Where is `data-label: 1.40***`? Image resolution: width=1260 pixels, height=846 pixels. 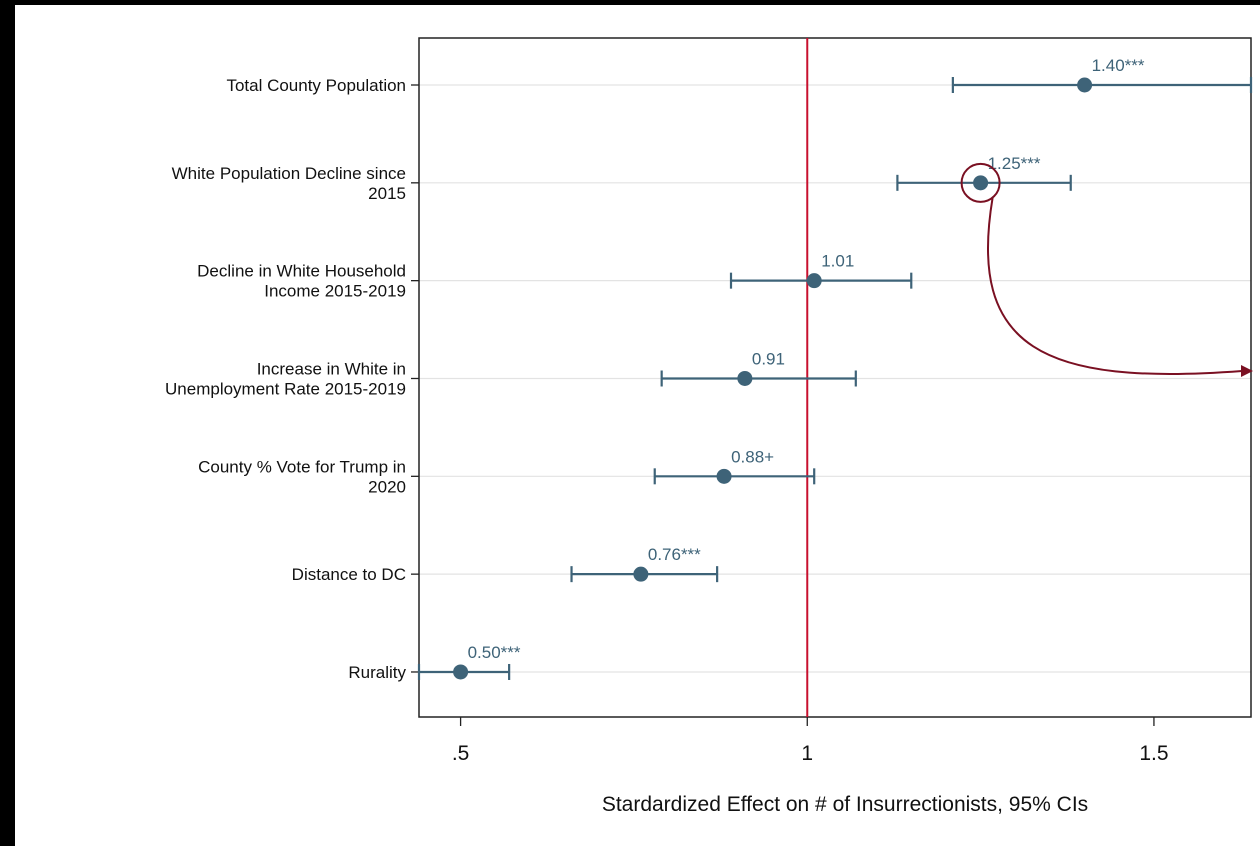
data-label: 1.40*** is located at coordinates (1118, 65).